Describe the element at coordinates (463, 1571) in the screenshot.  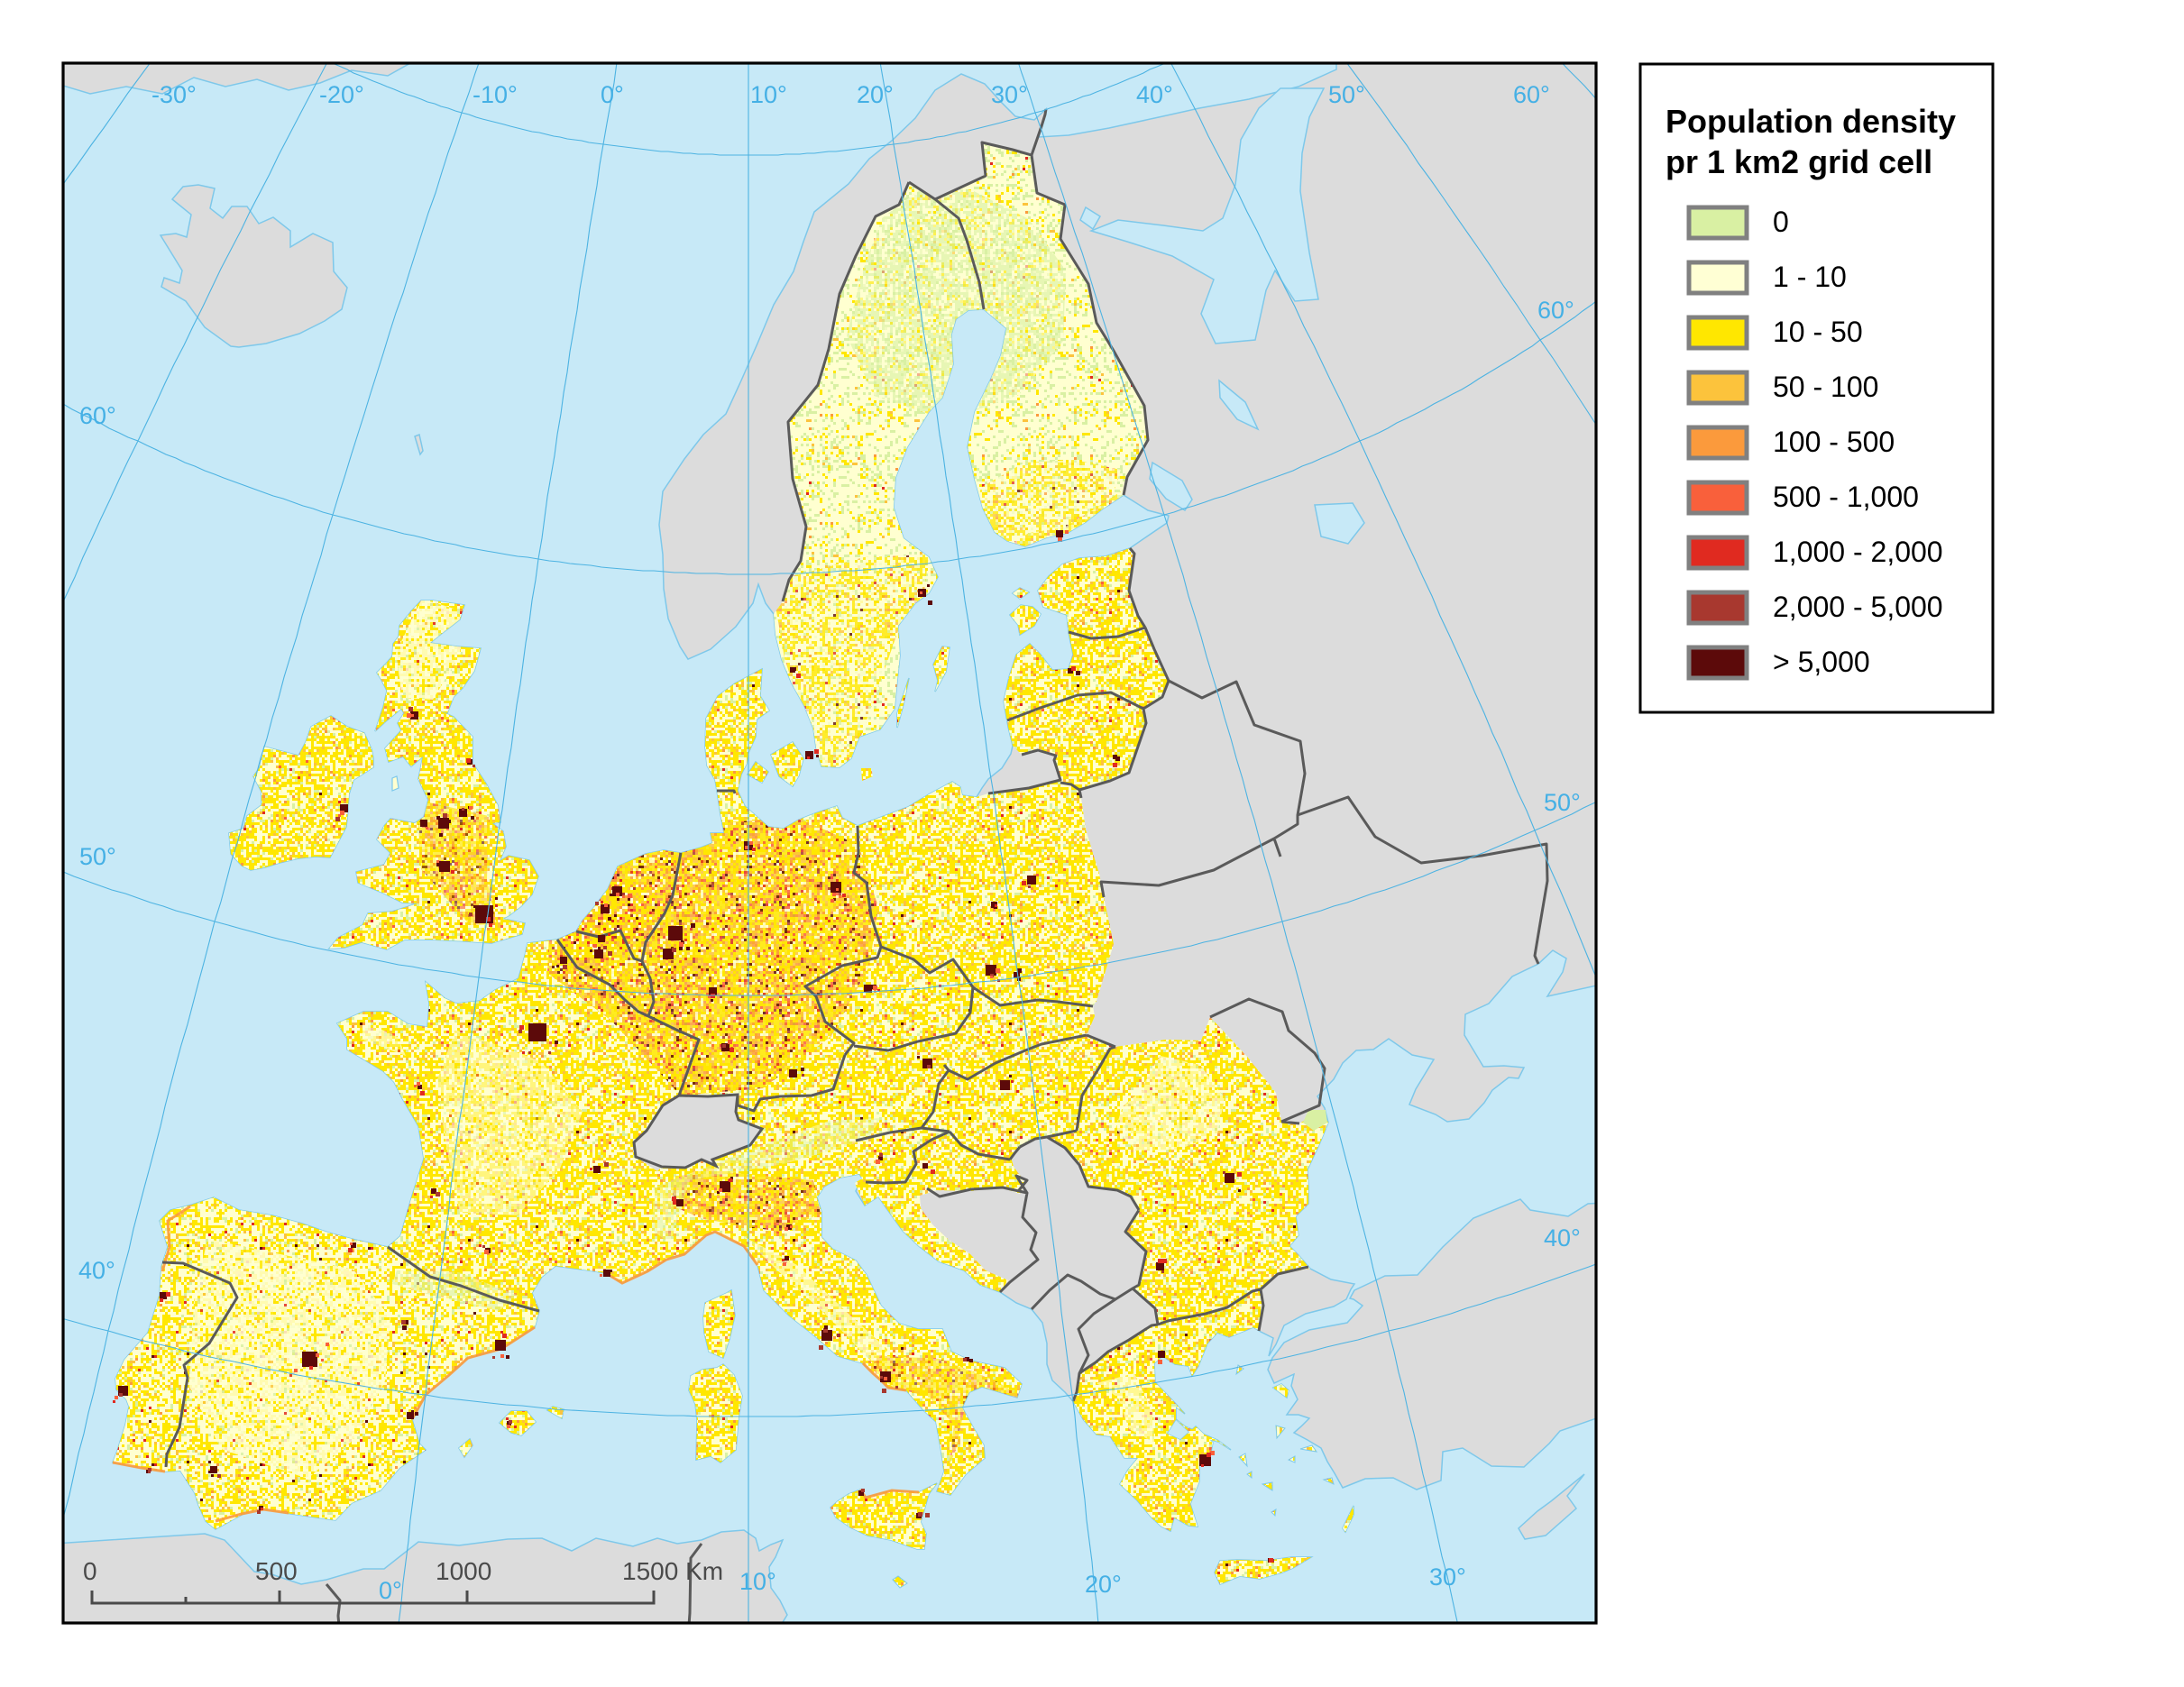
I see `svg-text: 1000` at that location.